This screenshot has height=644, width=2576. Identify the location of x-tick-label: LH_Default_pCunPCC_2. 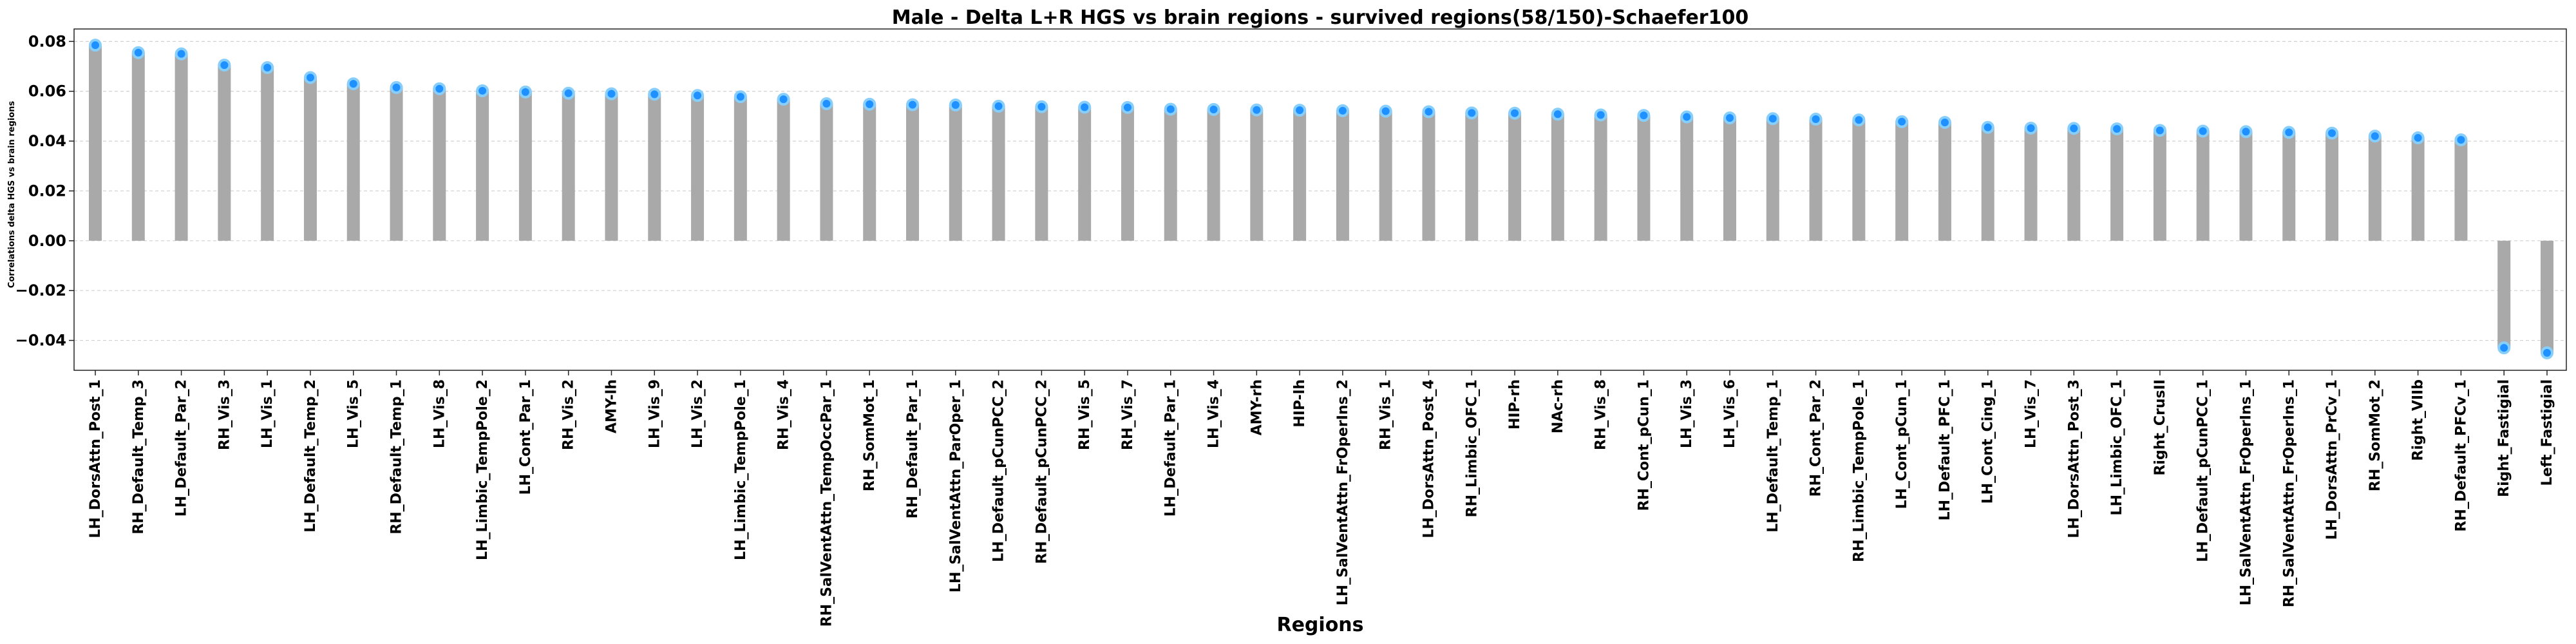
(999, 470).